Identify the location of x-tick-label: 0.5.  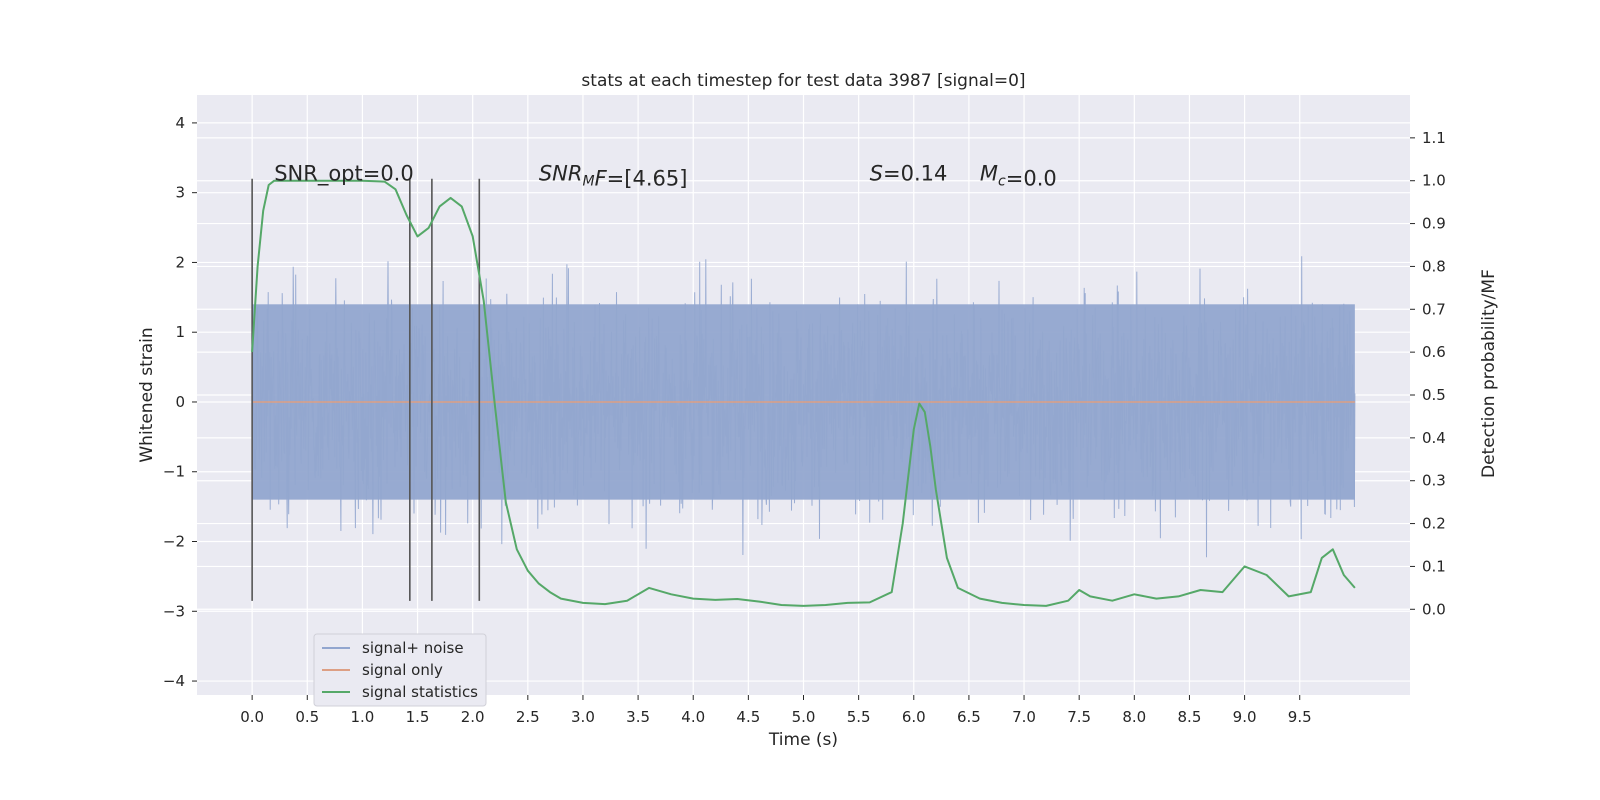
(307, 717).